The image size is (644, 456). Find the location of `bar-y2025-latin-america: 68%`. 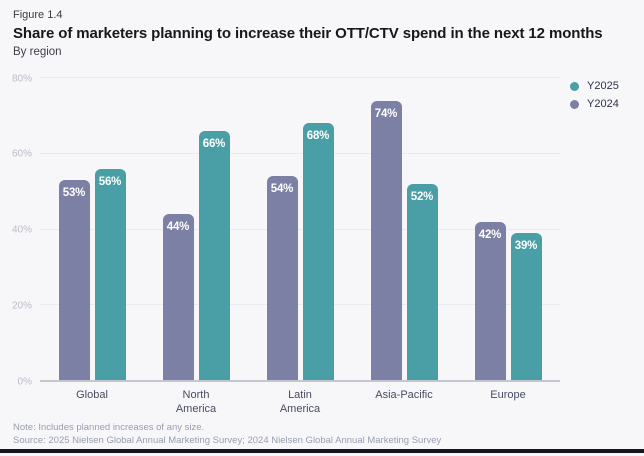

bar-y2025-latin-america: 68% is located at coordinates (318, 252).